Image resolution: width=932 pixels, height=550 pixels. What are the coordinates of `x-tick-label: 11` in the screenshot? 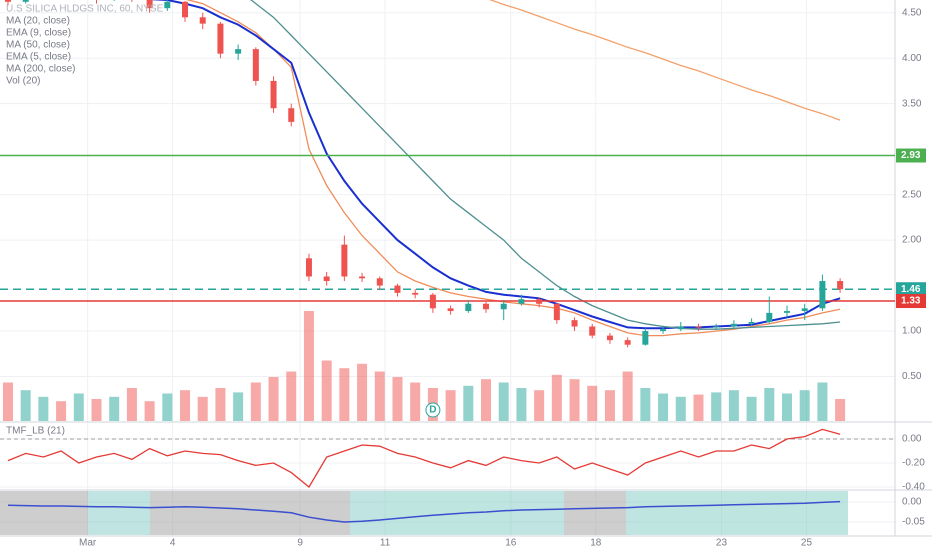 It's located at (385, 543).